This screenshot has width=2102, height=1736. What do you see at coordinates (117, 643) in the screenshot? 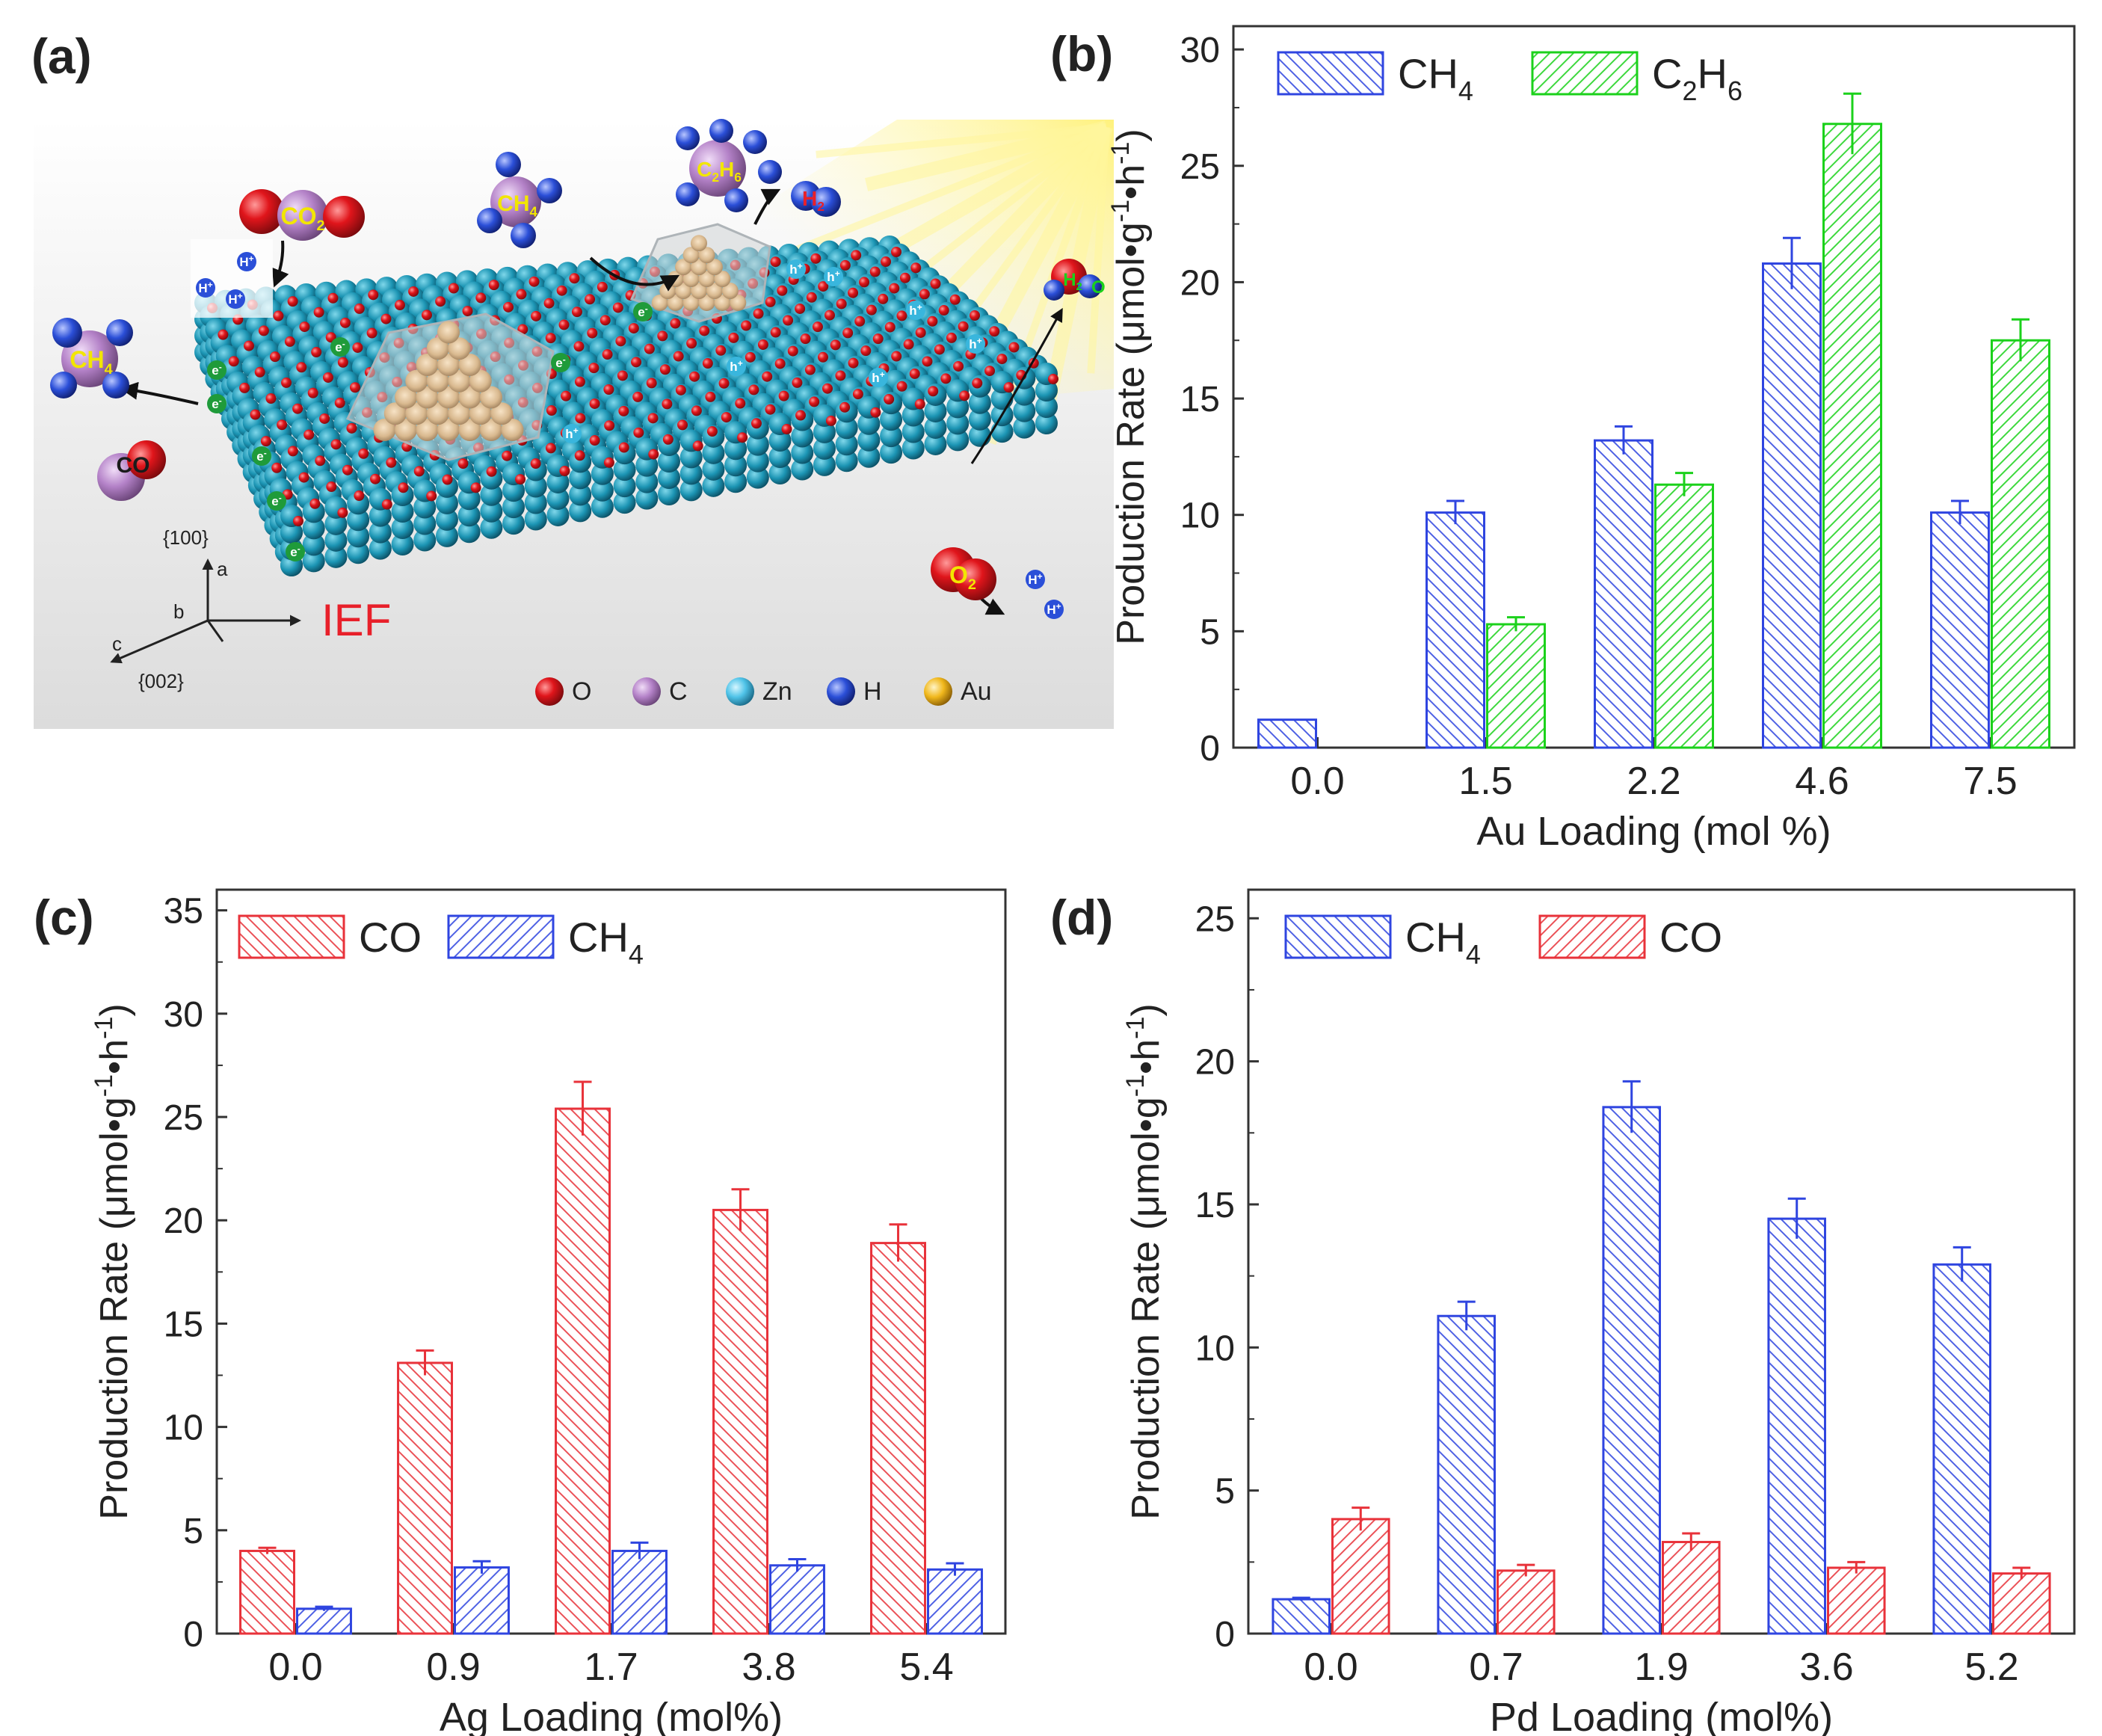
I see `axis-c-label: c` at bounding box center [117, 643].